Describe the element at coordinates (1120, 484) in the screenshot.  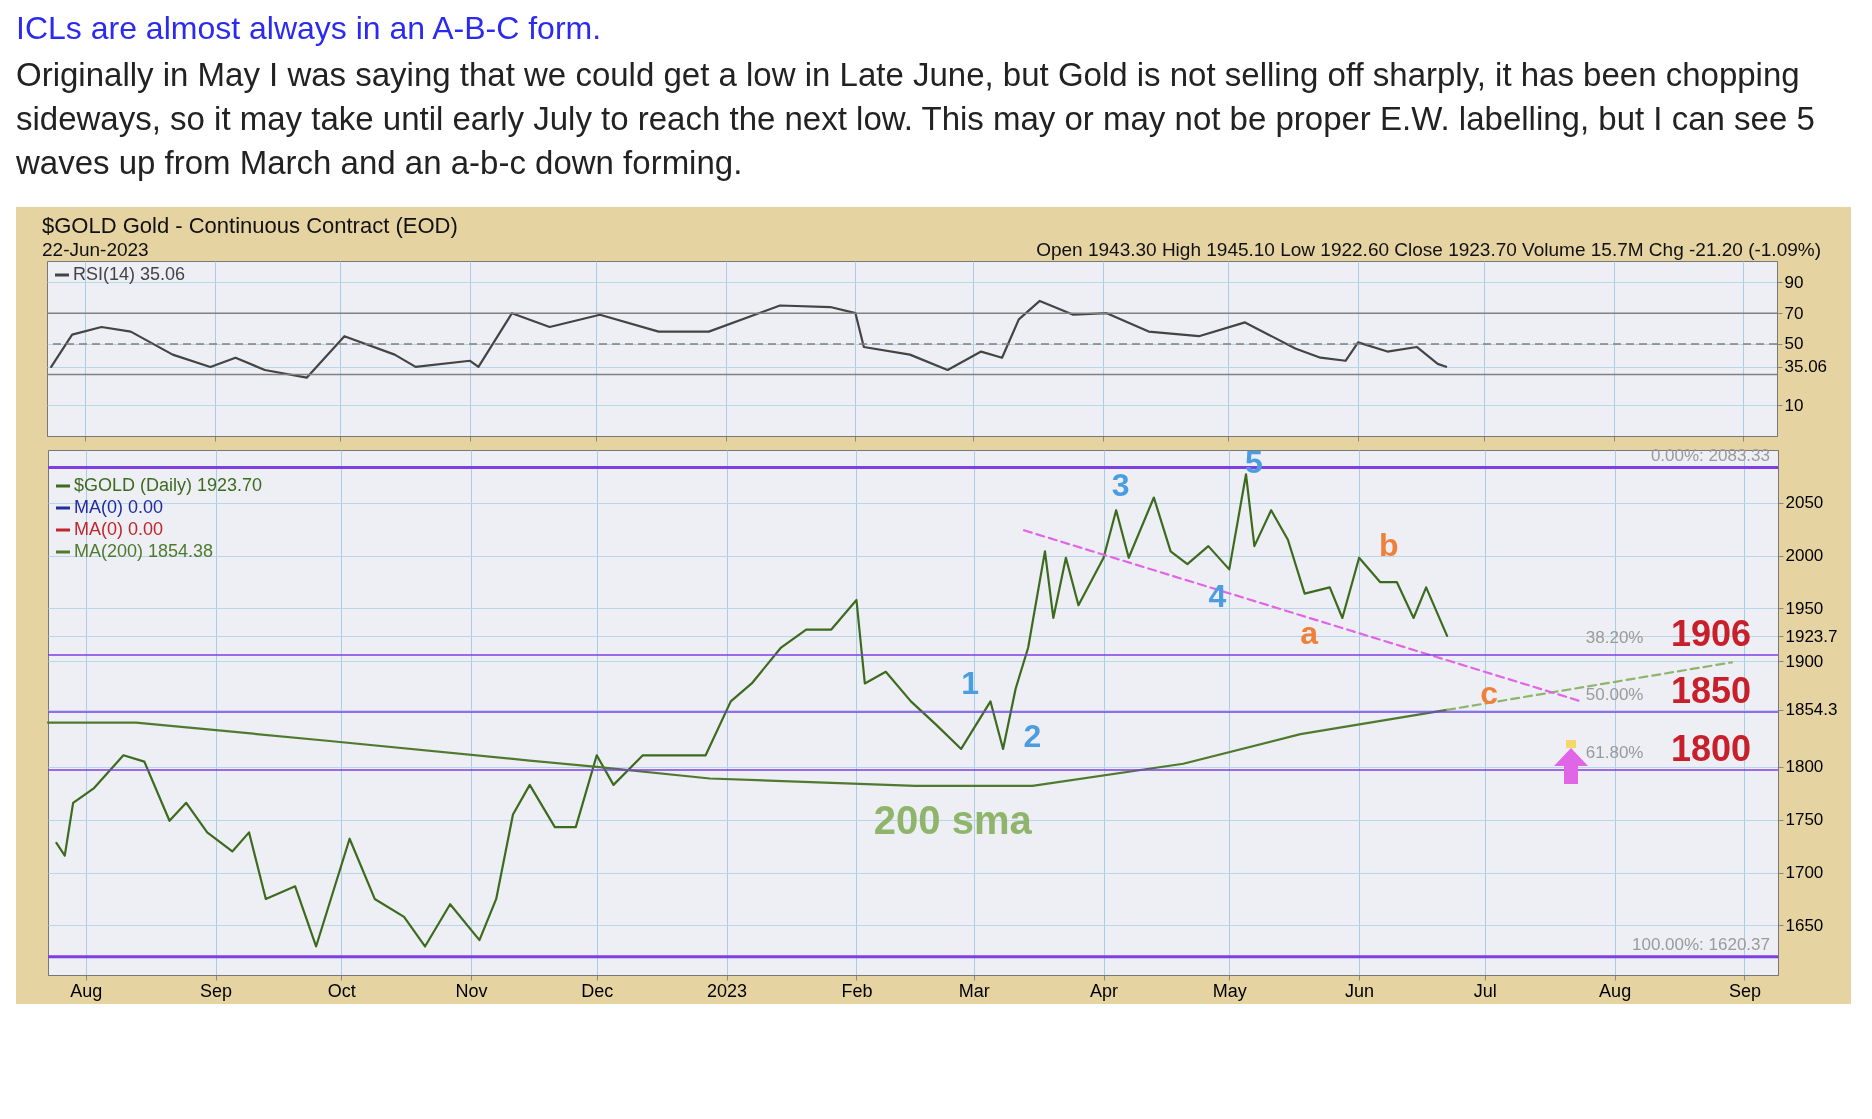
I see `annotation: 3` at that location.